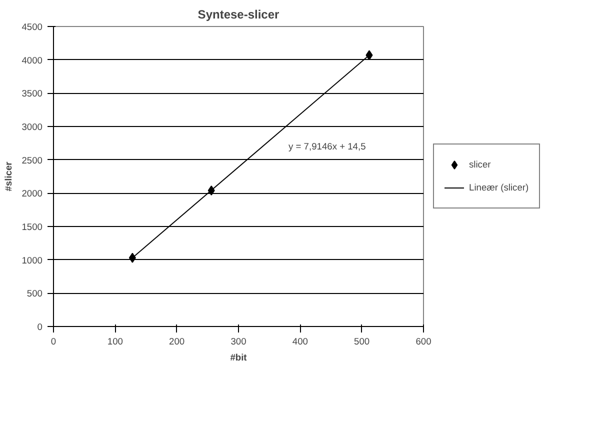  What do you see at coordinates (177, 341) in the screenshot?
I see `x-tick-label: 200` at bounding box center [177, 341].